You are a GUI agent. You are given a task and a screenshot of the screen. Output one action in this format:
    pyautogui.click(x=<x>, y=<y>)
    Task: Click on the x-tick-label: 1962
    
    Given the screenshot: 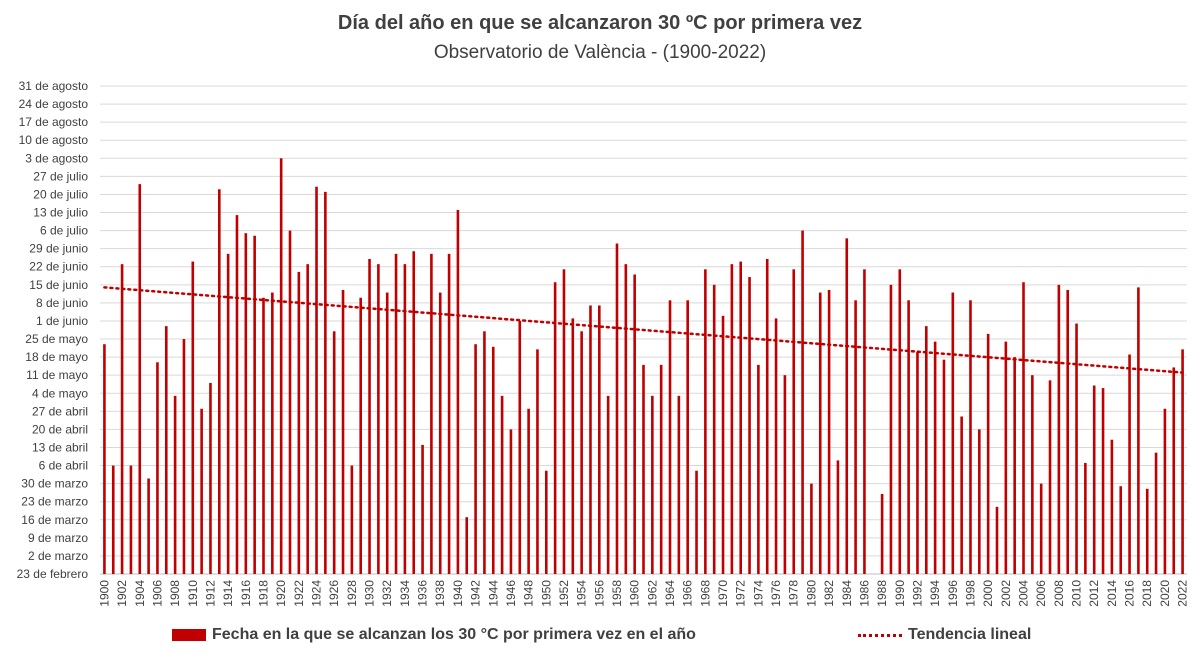 What is the action you would take?
    pyautogui.click(x=652, y=593)
    